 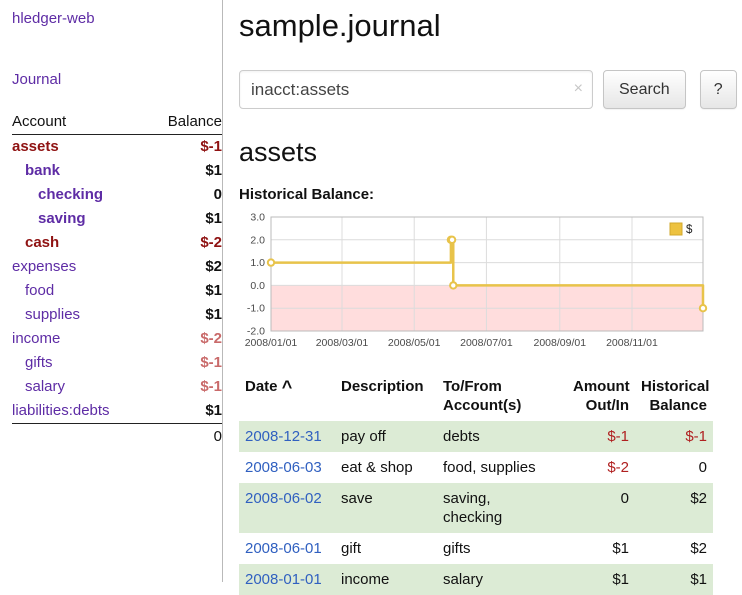 What do you see at coordinates (698, 579) in the screenshot?
I see `register-balance-cell: $1` at bounding box center [698, 579].